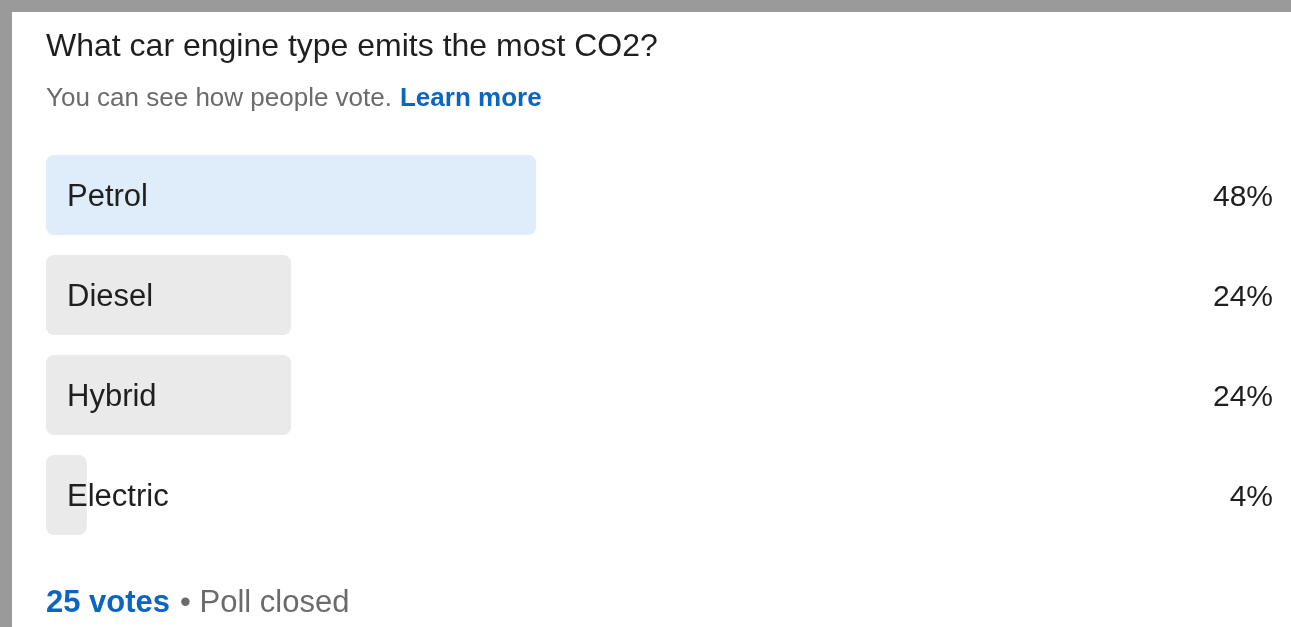  I want to click on text: • Poll closed, so click(265, 601).